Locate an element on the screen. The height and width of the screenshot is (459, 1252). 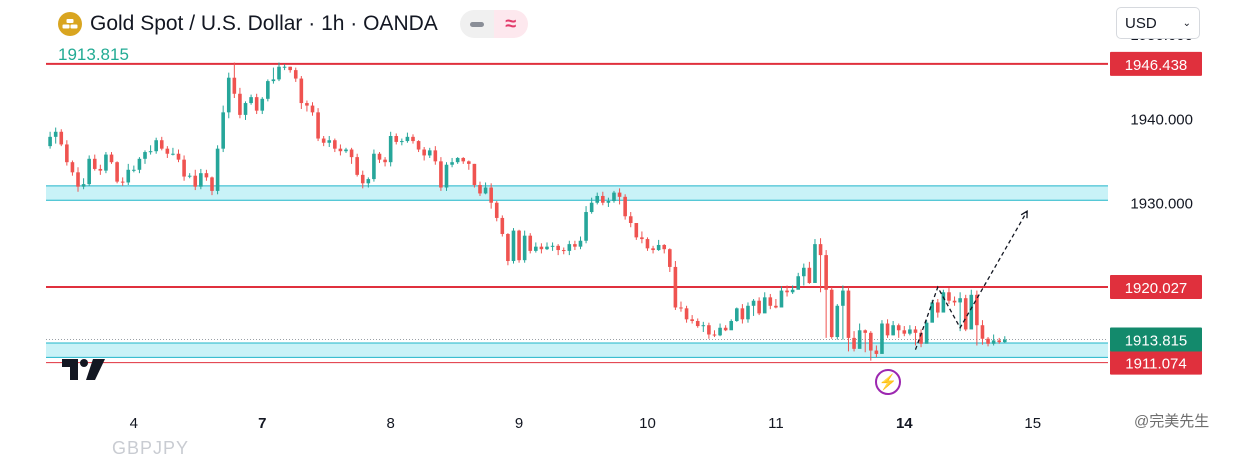
currency-select: USD ⌄ is located at coordinates (1158, 23).